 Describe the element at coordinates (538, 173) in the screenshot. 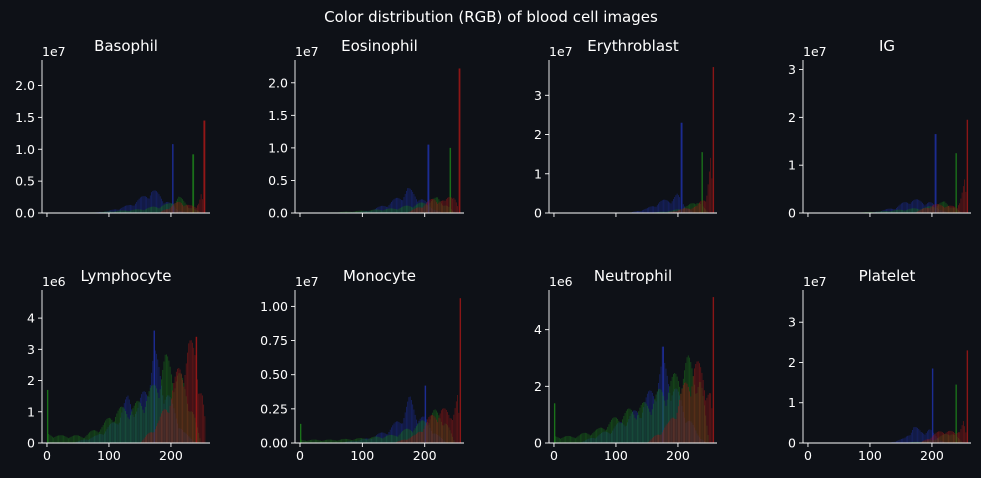

I see `y-tick-label: 1` at that location.